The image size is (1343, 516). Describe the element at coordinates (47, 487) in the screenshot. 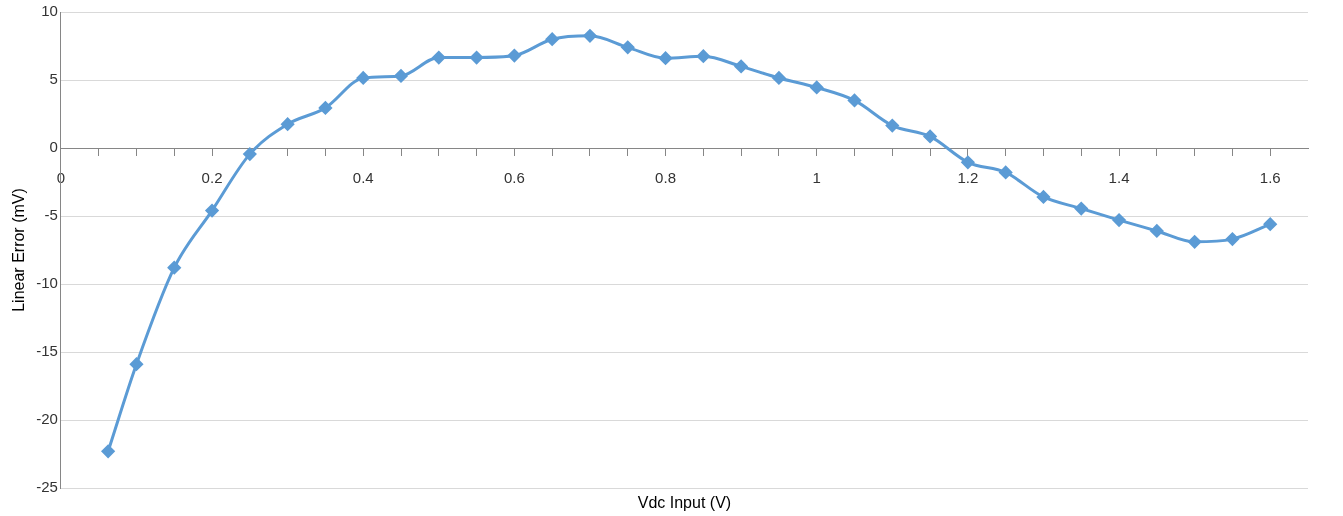

I see `y-tick-label: -25` at that location.